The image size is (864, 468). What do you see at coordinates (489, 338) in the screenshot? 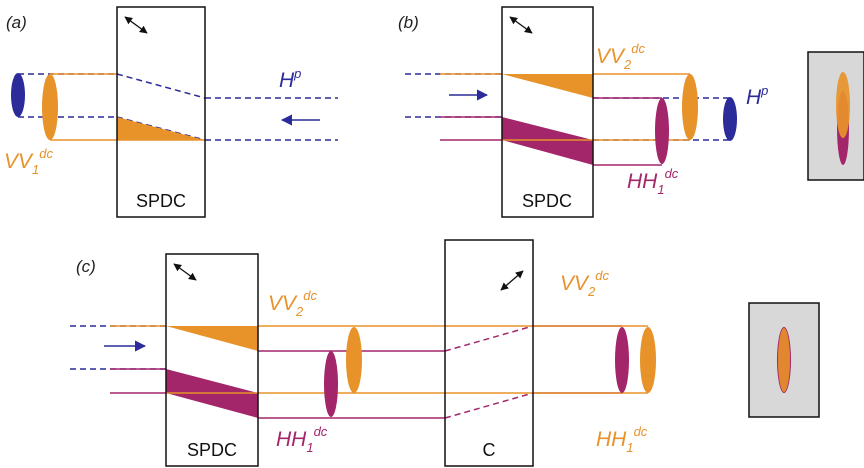
I see `hh1-c-walkoff-upper` at bounding box center [489, 338].